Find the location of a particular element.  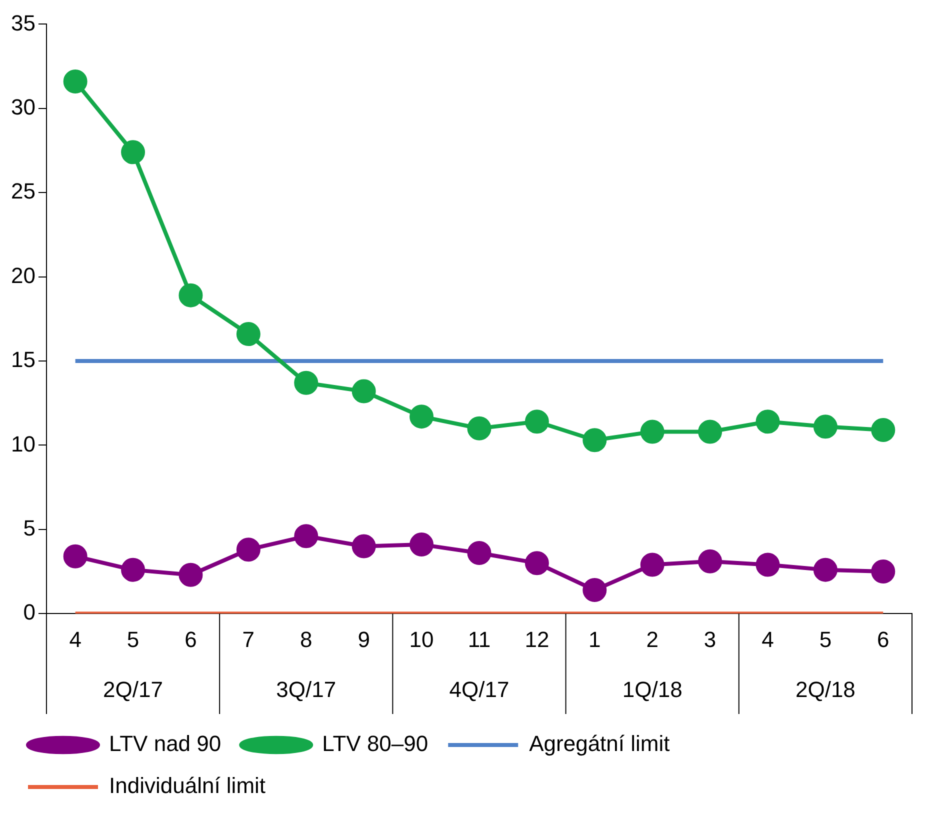

y-tick-label: 30 is located at coordinates (23, 107).